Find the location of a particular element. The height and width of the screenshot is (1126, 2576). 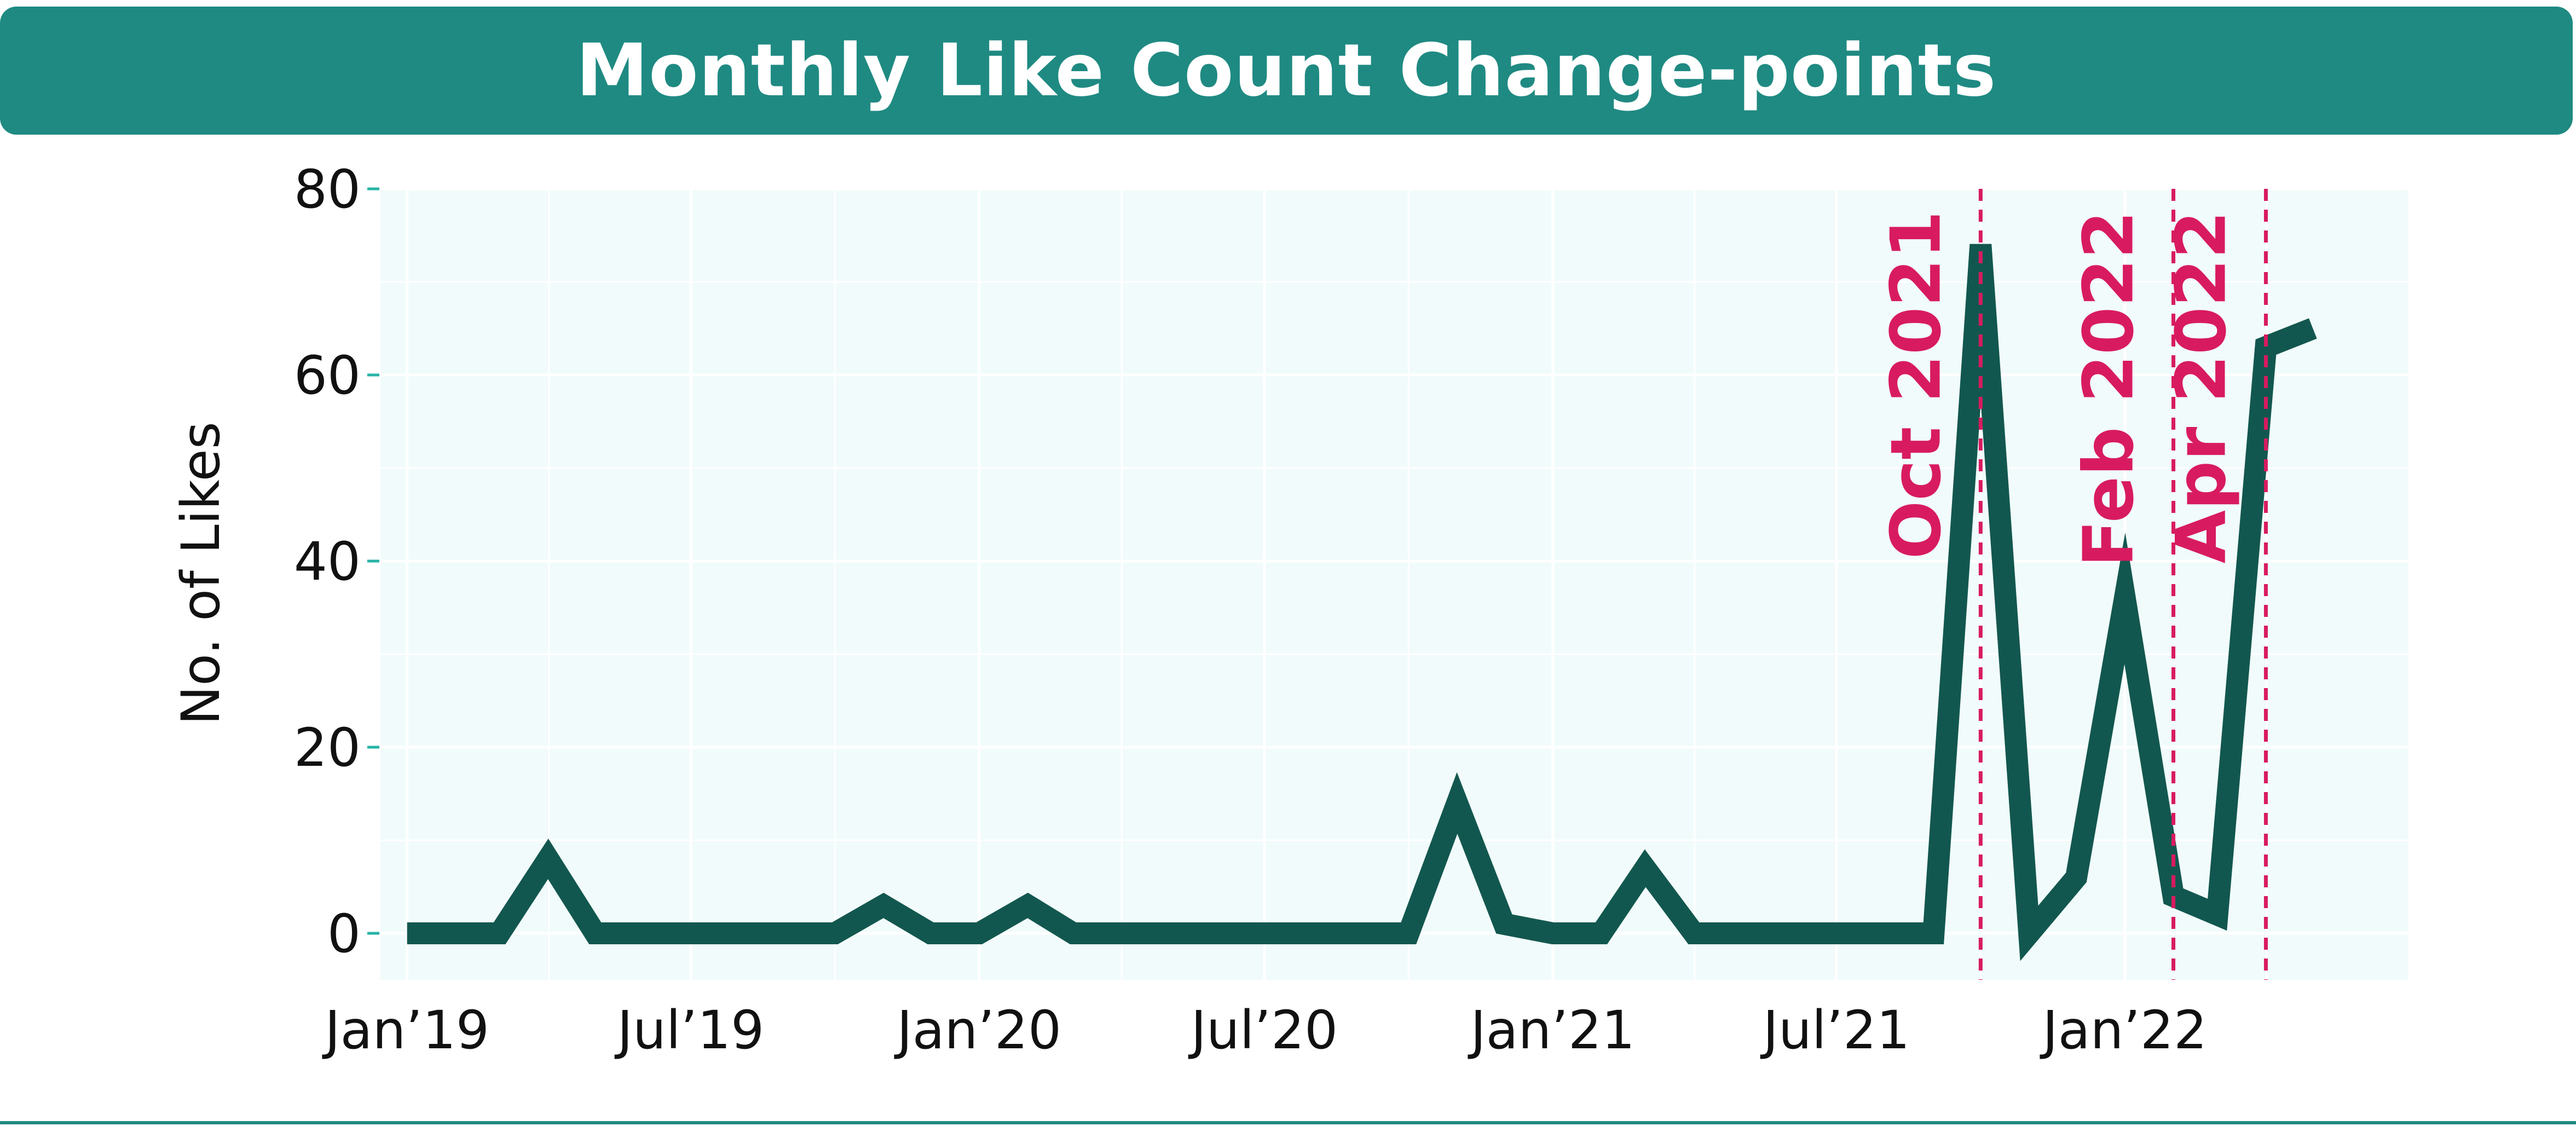

y-tick-label: 60 is located at coordinates (327, 376).